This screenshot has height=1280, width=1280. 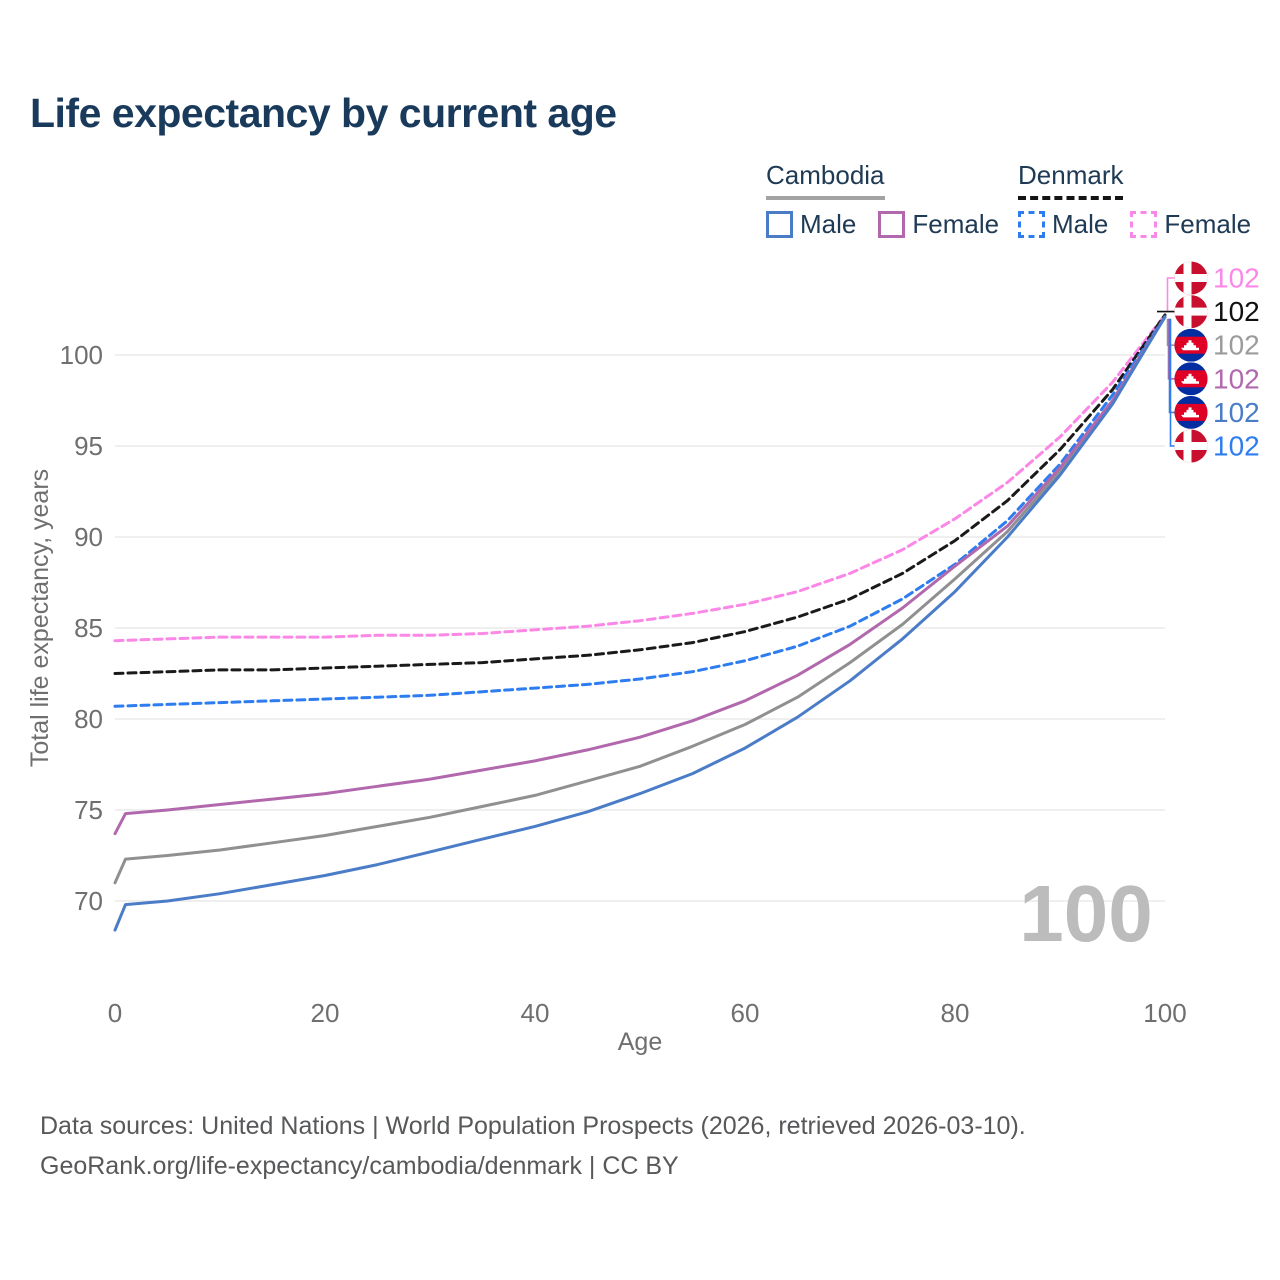 I want to click on legend-label-denmark-female: Female, so click(x=1208, y=224).